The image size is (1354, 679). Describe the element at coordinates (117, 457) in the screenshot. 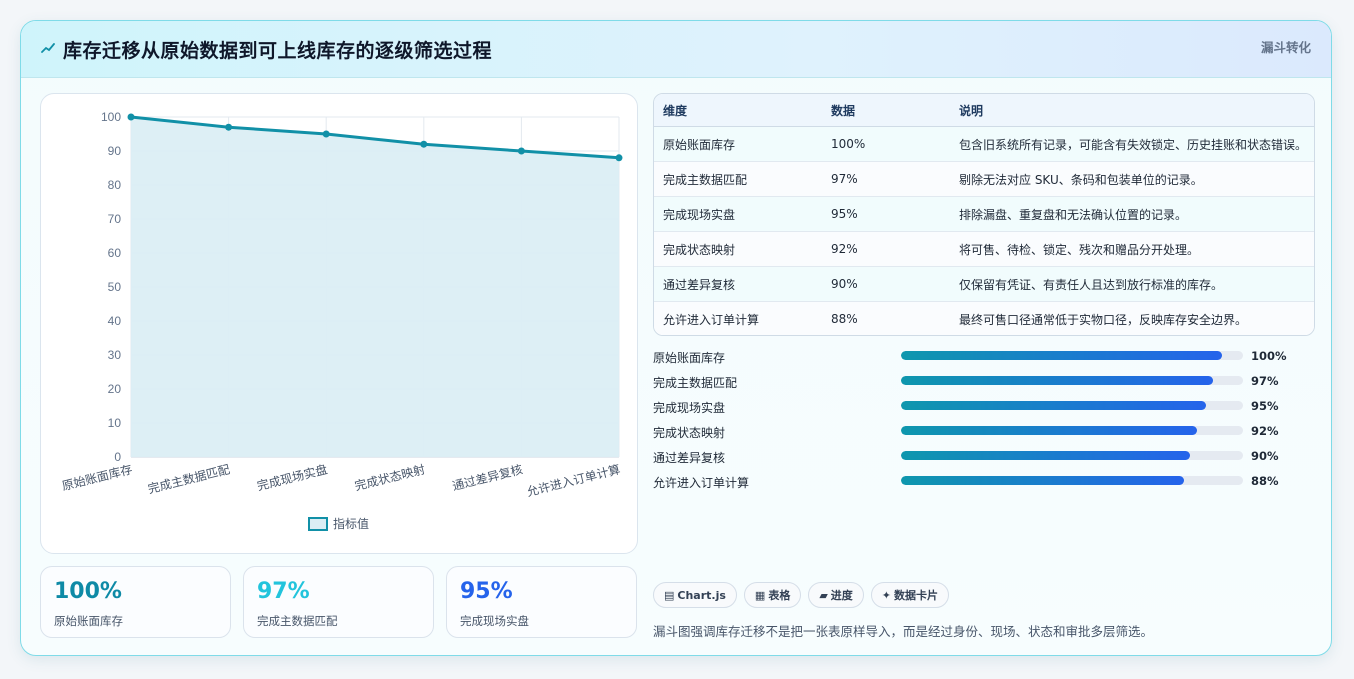

I see `y-tick-label: 0` at that location.